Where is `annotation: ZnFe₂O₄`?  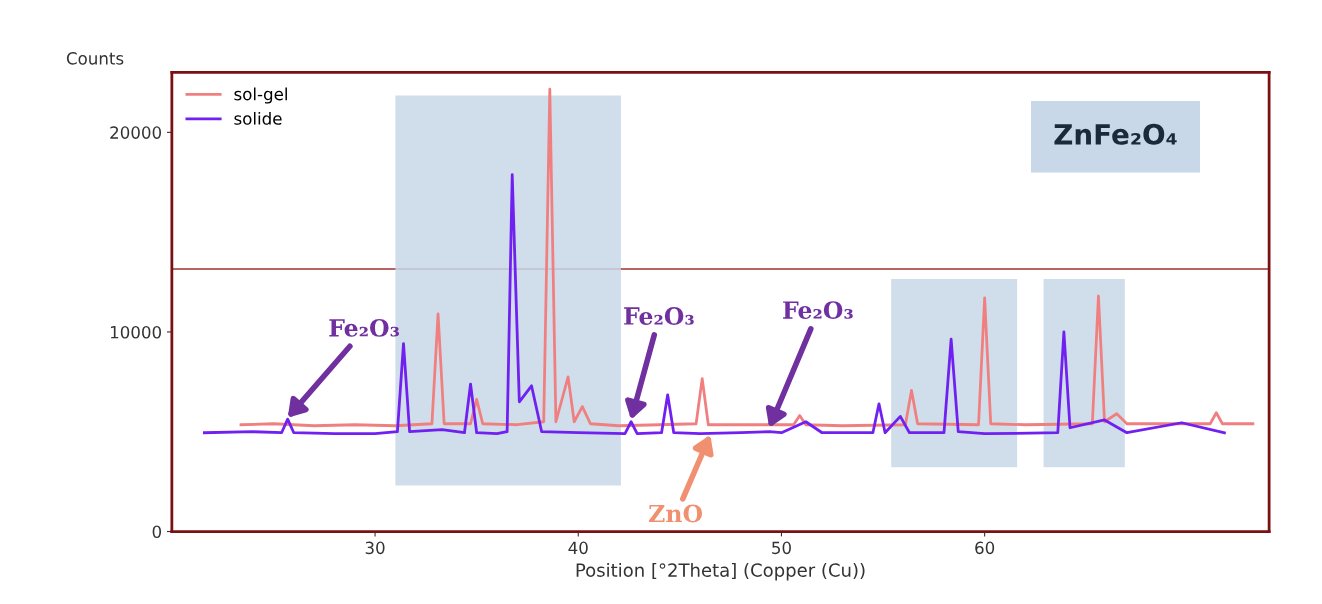
annotation: ZnFe₂O₄ is located at coordinates (1115, 134).